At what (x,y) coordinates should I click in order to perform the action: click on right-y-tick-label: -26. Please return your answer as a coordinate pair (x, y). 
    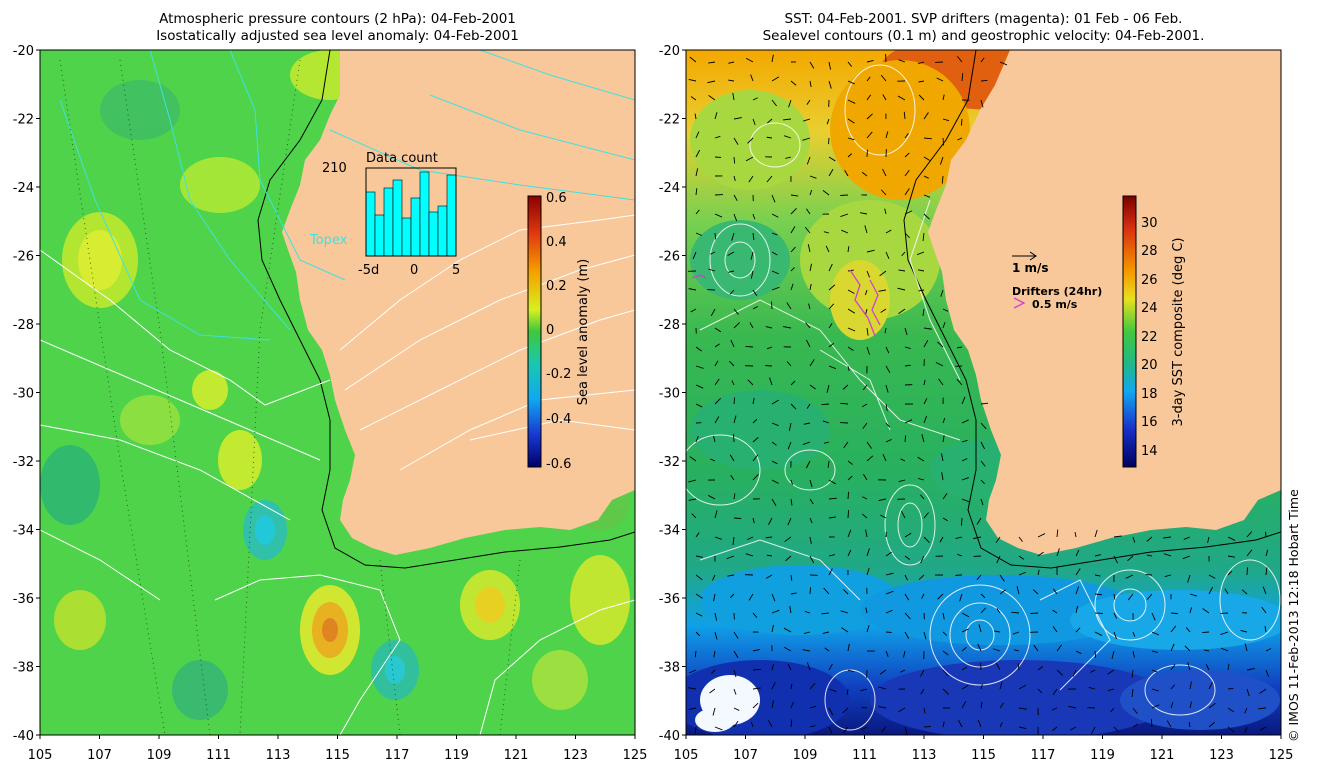
    Looking at the image, I should click on (669, 257).